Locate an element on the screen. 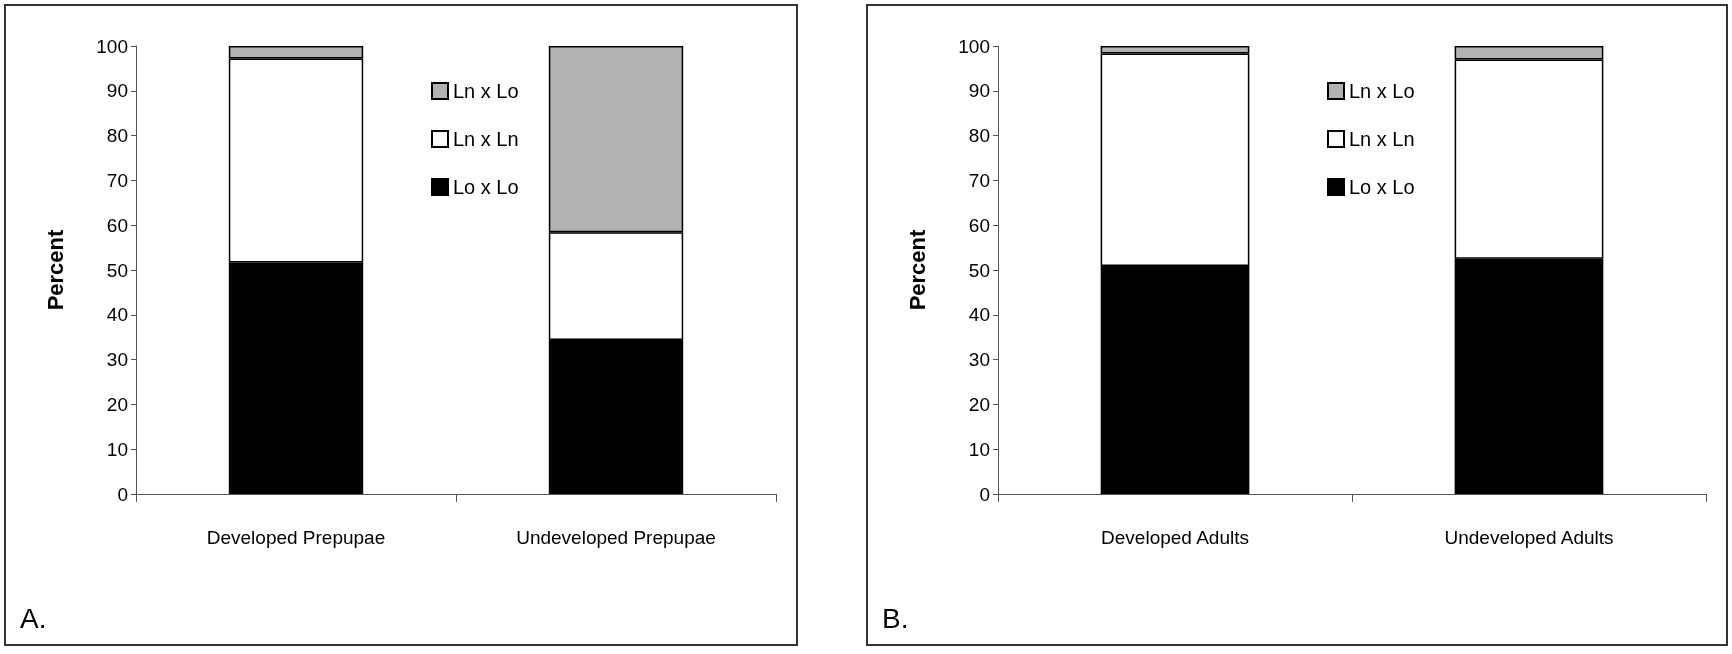  x-tick-label: Developed Prepupae is located at coordinates (296, 537).